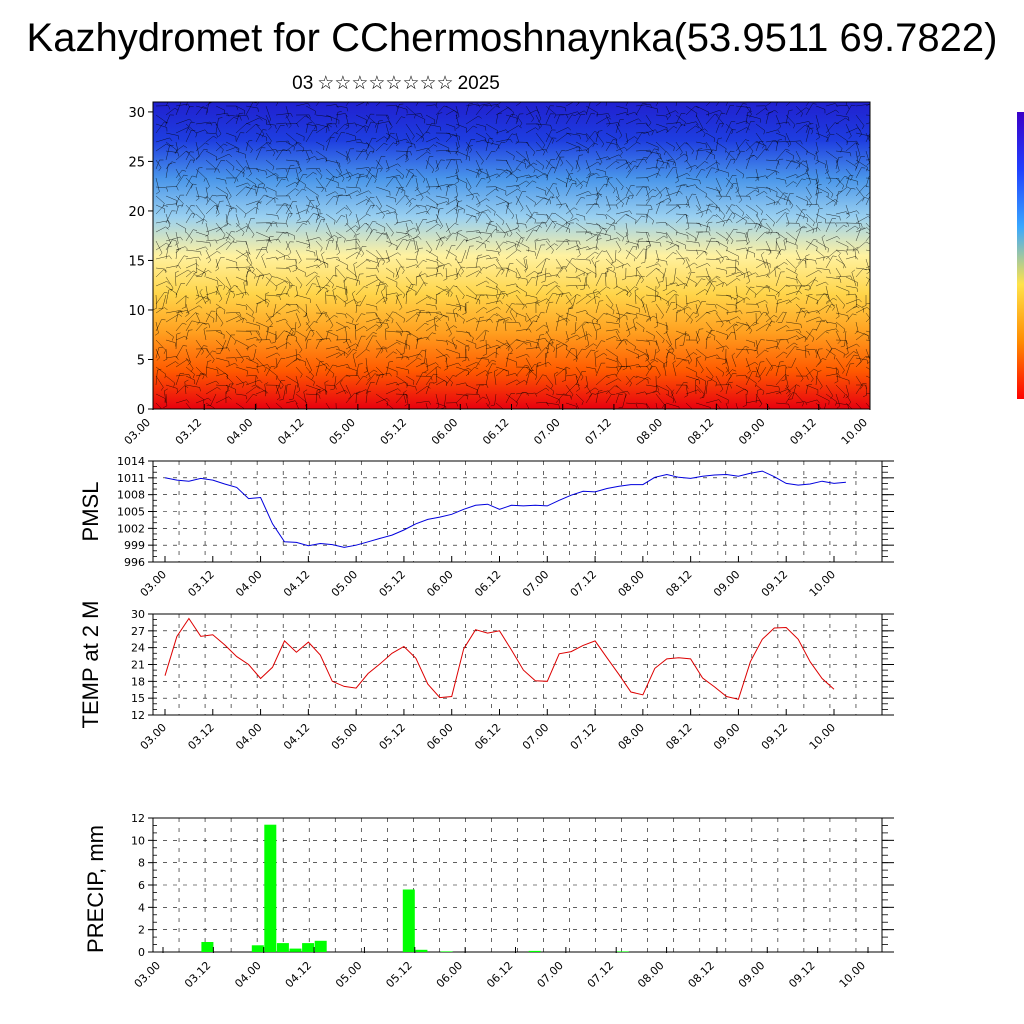 This screenshot has width=1024, height=1024. Describe the element at coordinates (131, 495) in the screenshot. I see `y-tick-label: 1008` at that location.